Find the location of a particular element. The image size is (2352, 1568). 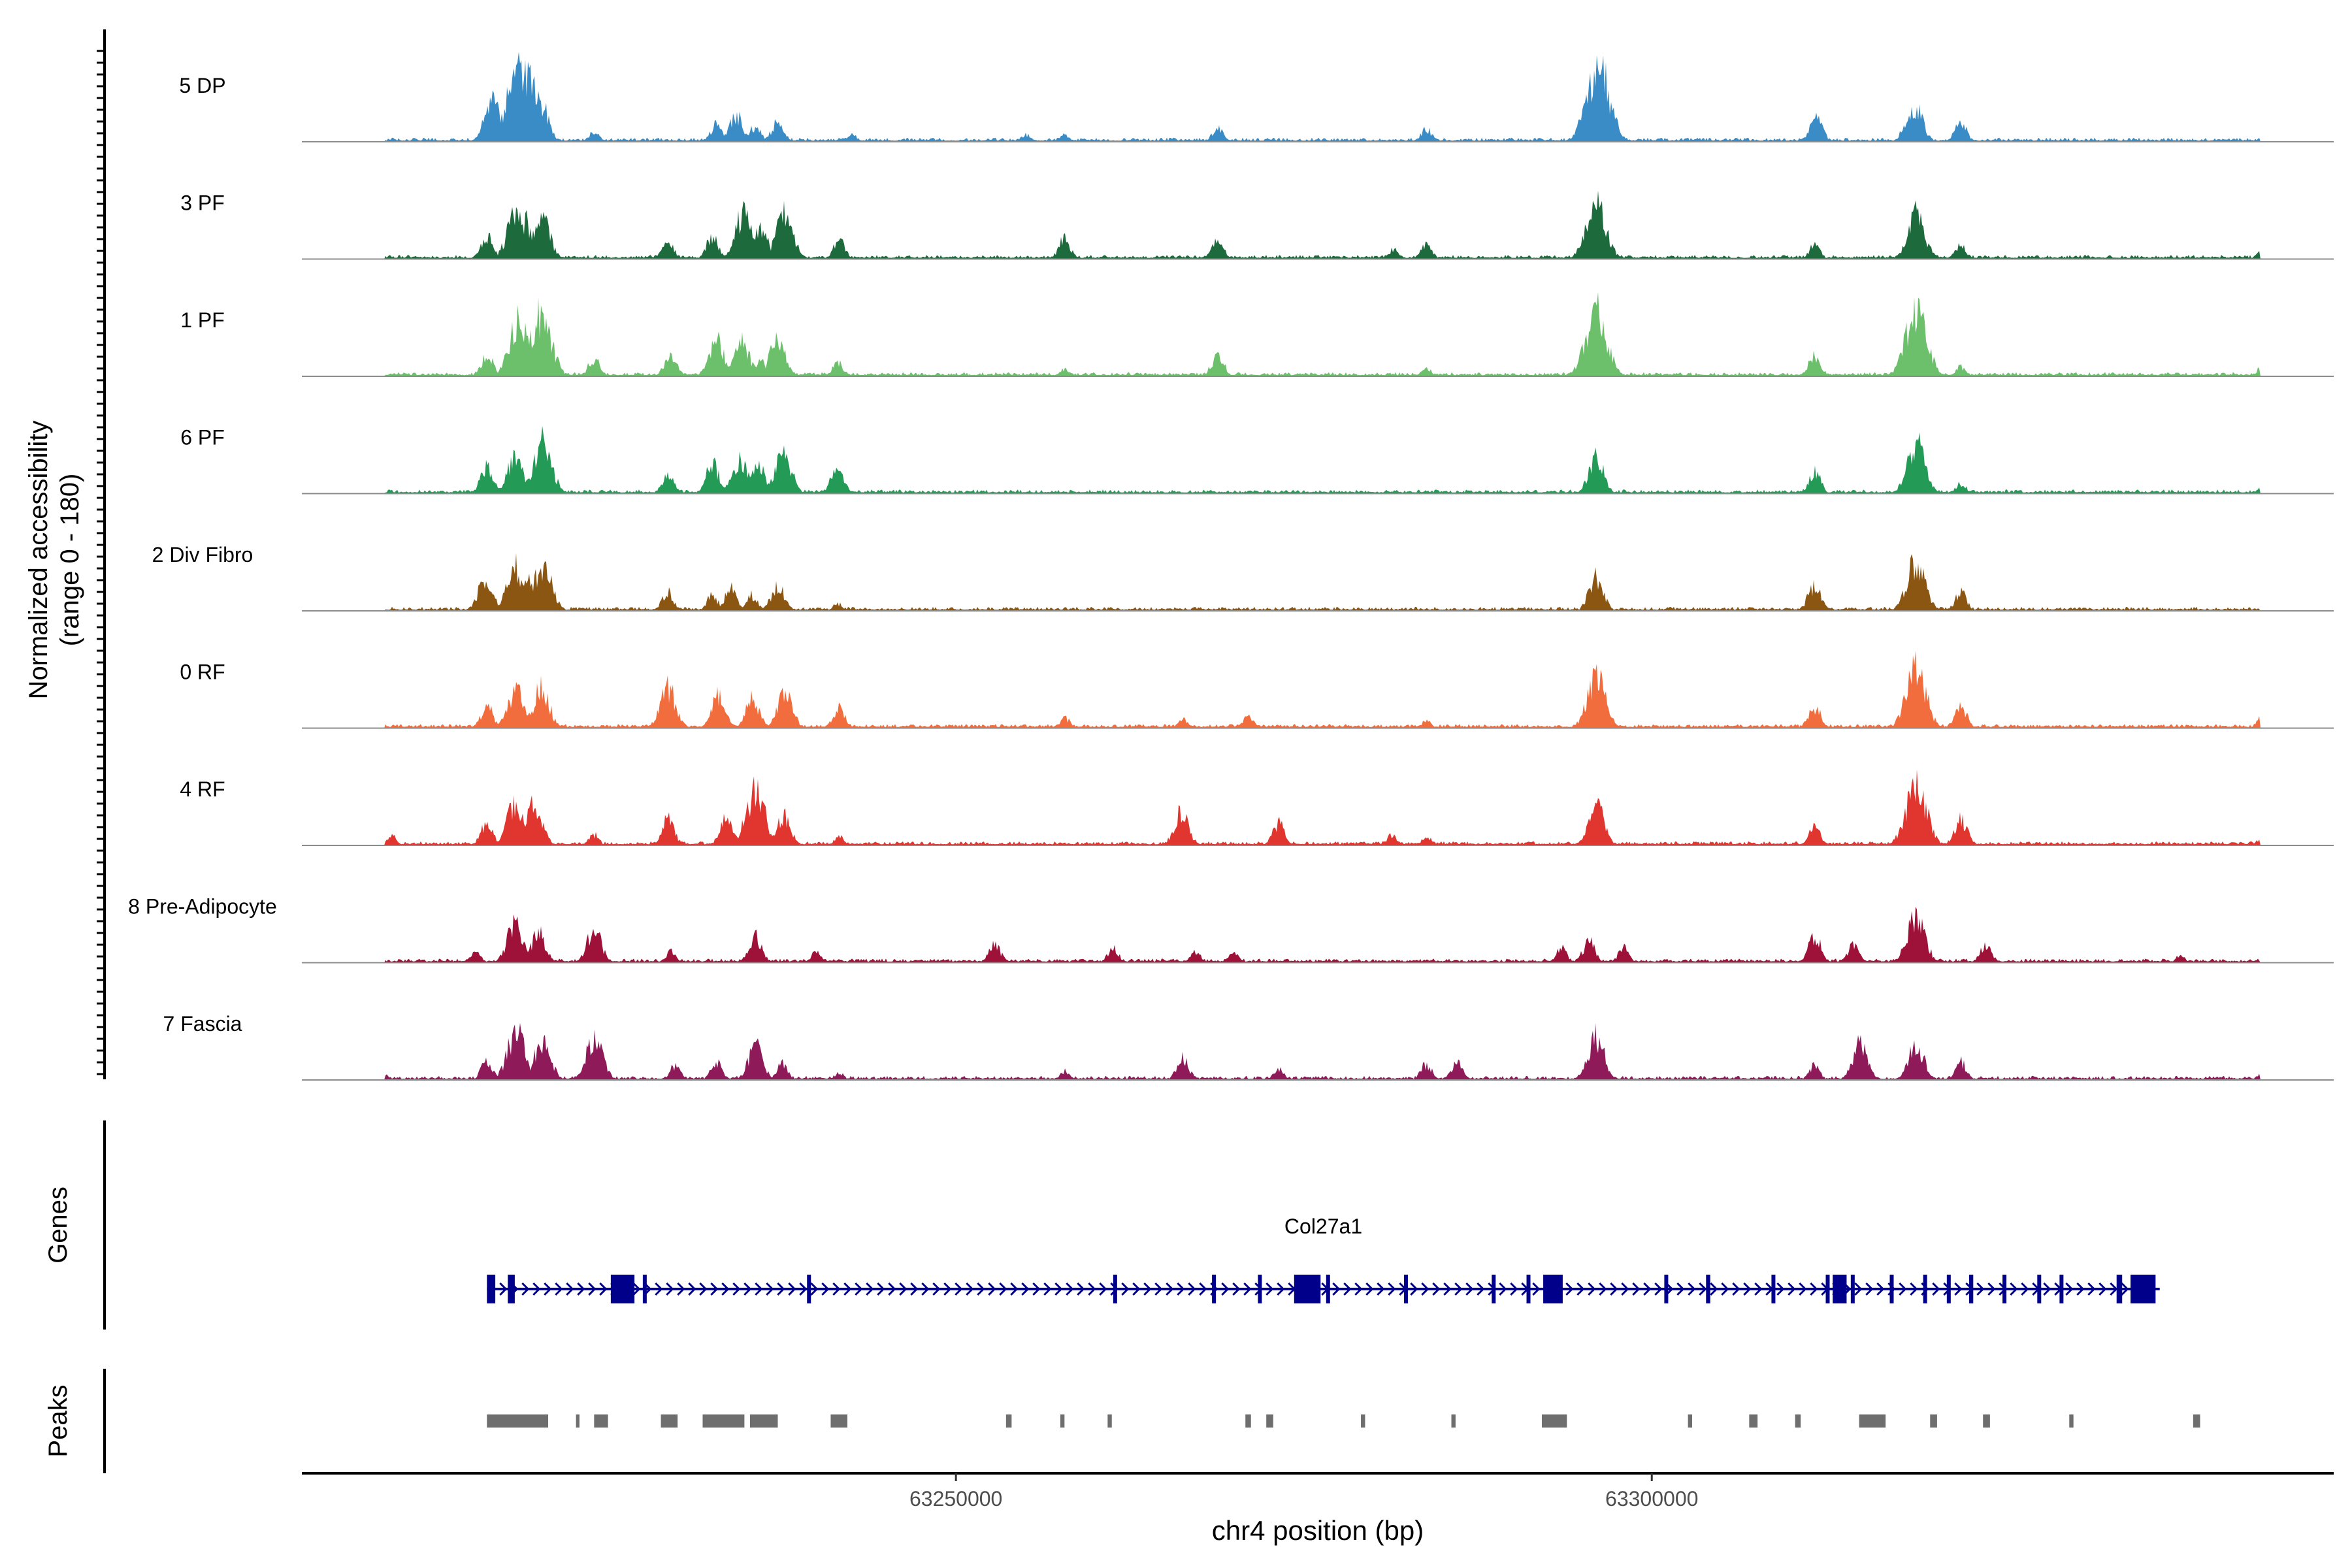

genes-panel-label: Genes is located at coordinates (58, 1225).